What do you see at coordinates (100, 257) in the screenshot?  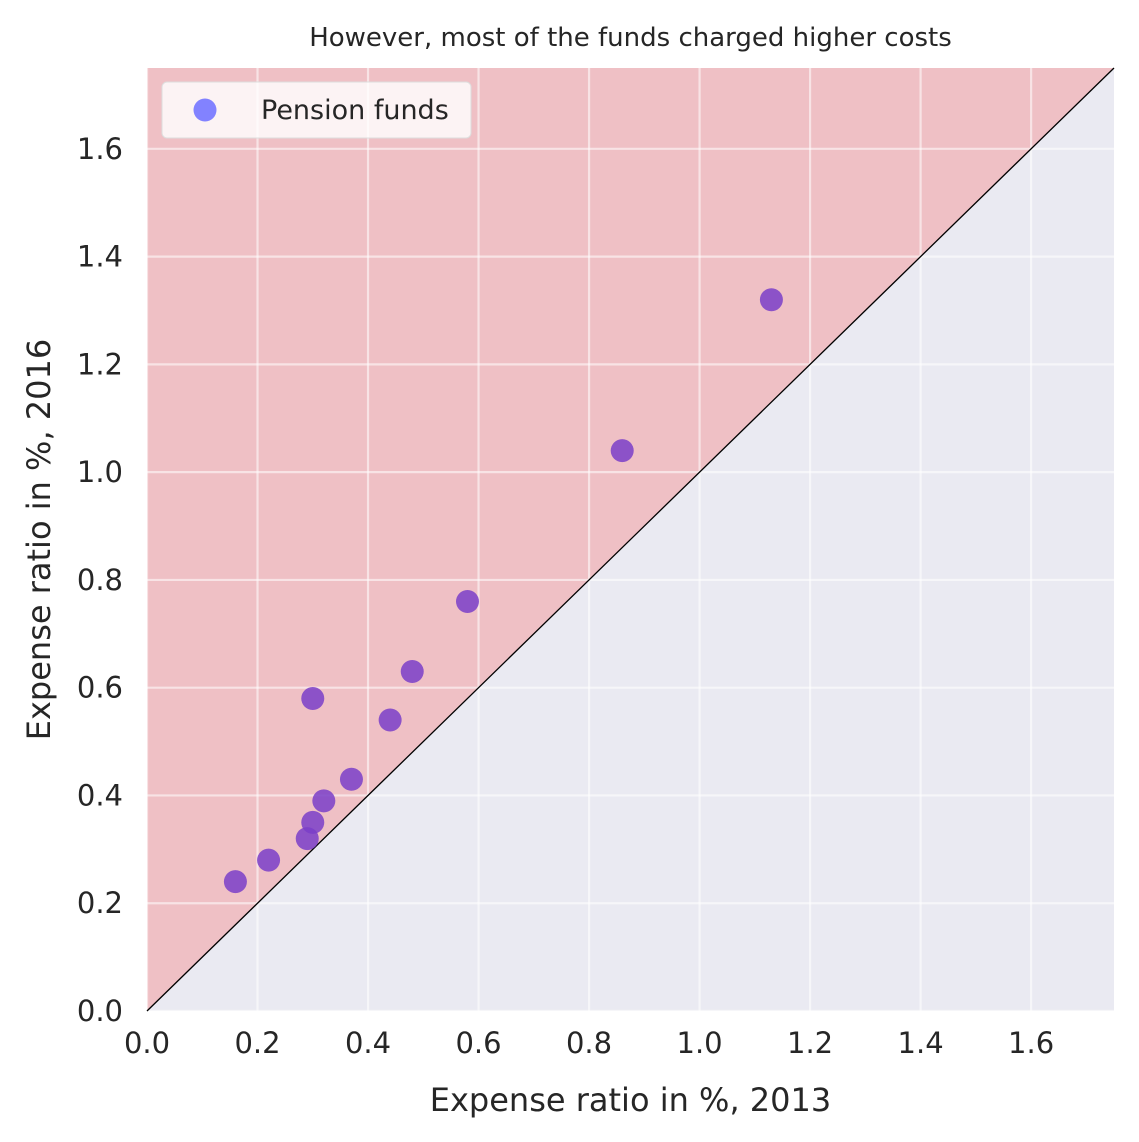 I see `y-tick-label: 1.4` at bounding box center [100, 257].